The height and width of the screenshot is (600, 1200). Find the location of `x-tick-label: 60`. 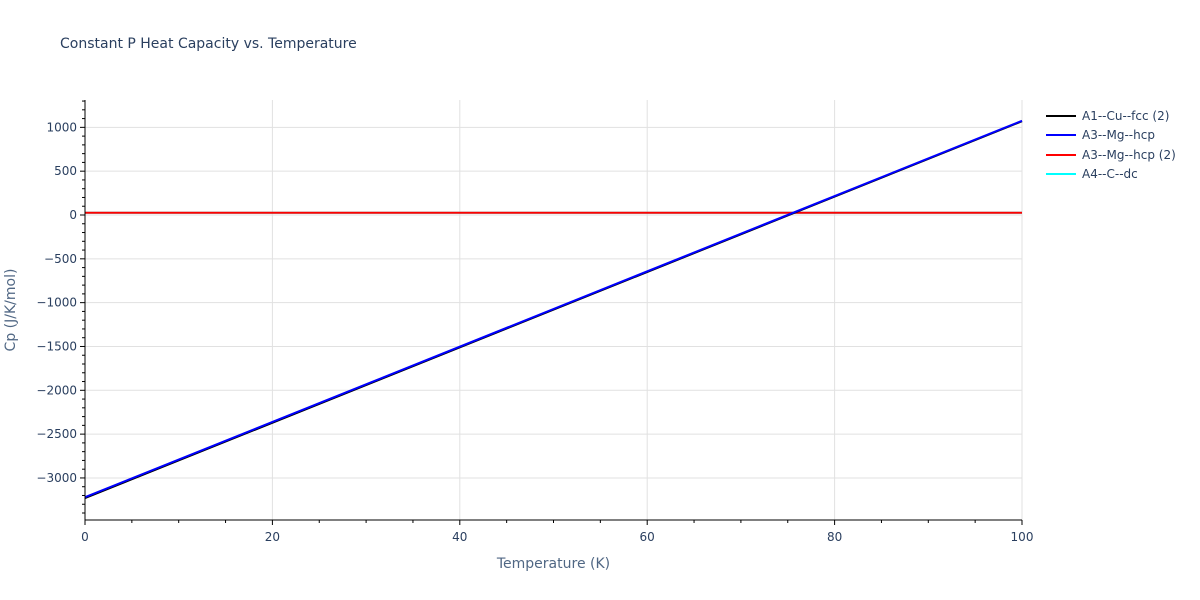

x-tick-label: 60 is located at coordinates (647, 537).